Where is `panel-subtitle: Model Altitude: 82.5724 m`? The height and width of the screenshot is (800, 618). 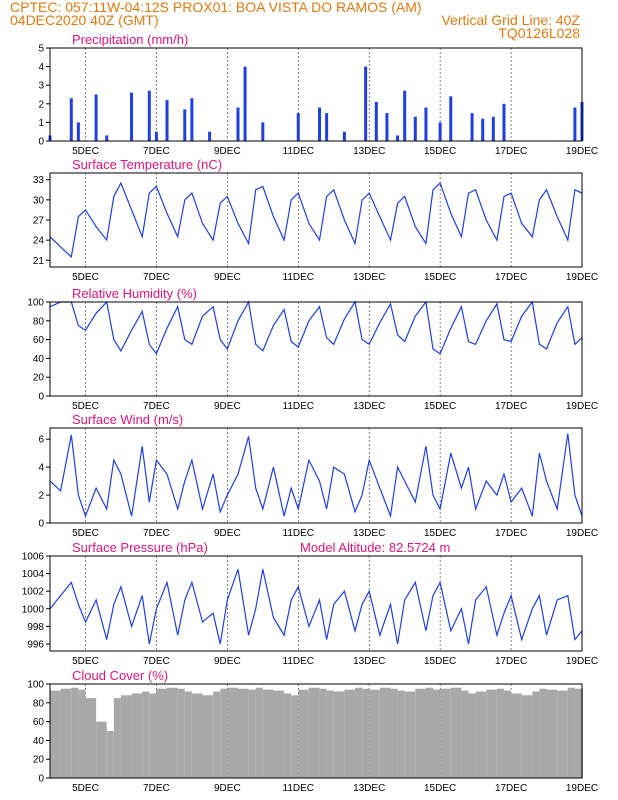
panel-subtitle: Model Altitude: 82.5724 m is located at coordinates (375, 547).